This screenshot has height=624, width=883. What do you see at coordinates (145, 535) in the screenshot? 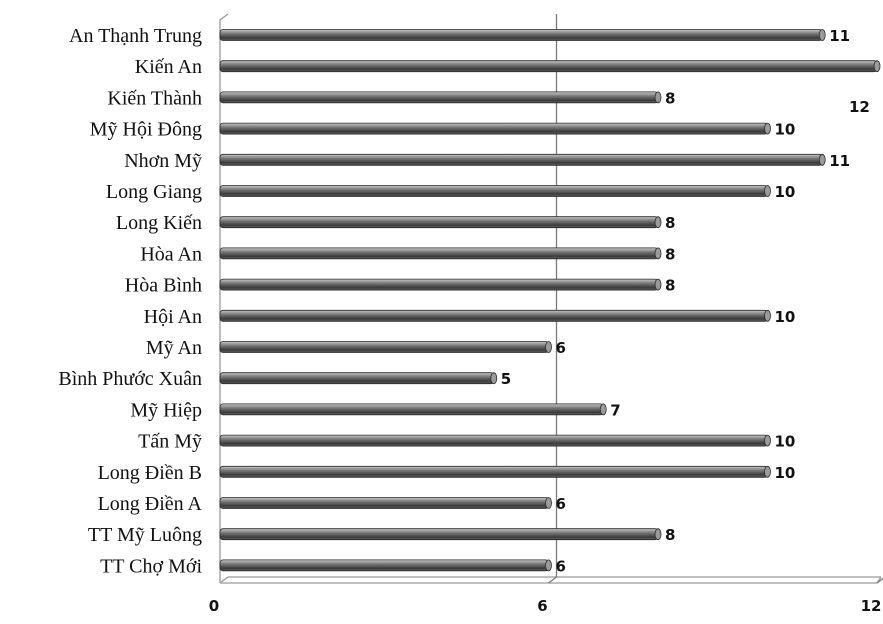
I see `category-label: TT Mỹ Luông` at bounding box center [145, 535].